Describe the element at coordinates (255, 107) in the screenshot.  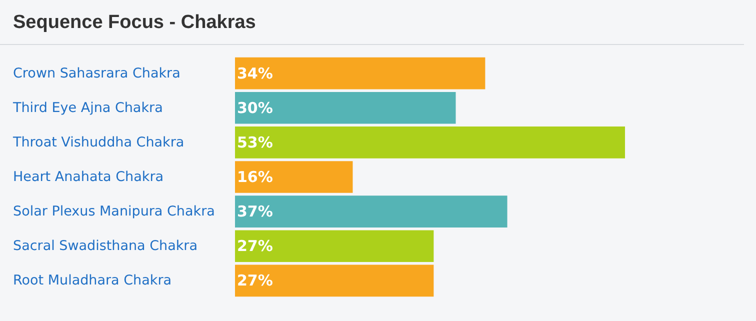
I see `data-label: 30%` at that location.